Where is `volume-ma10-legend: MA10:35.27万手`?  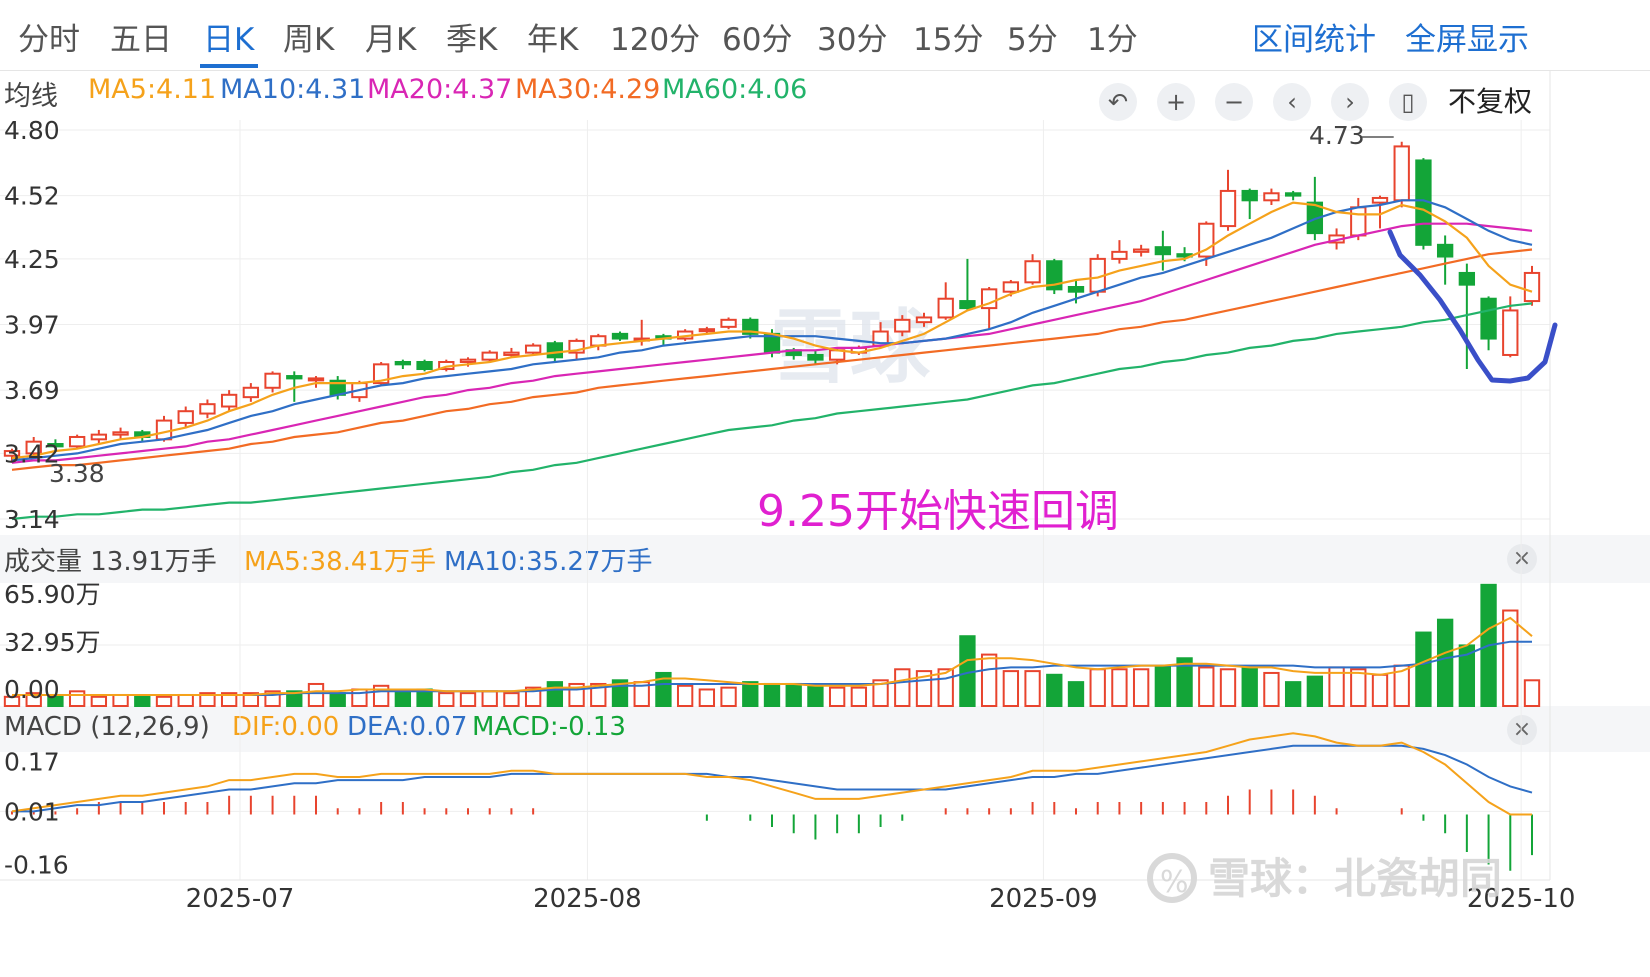
volume-ma10-legend: MA10:35.27万手 is located at coordinates (548, 562).